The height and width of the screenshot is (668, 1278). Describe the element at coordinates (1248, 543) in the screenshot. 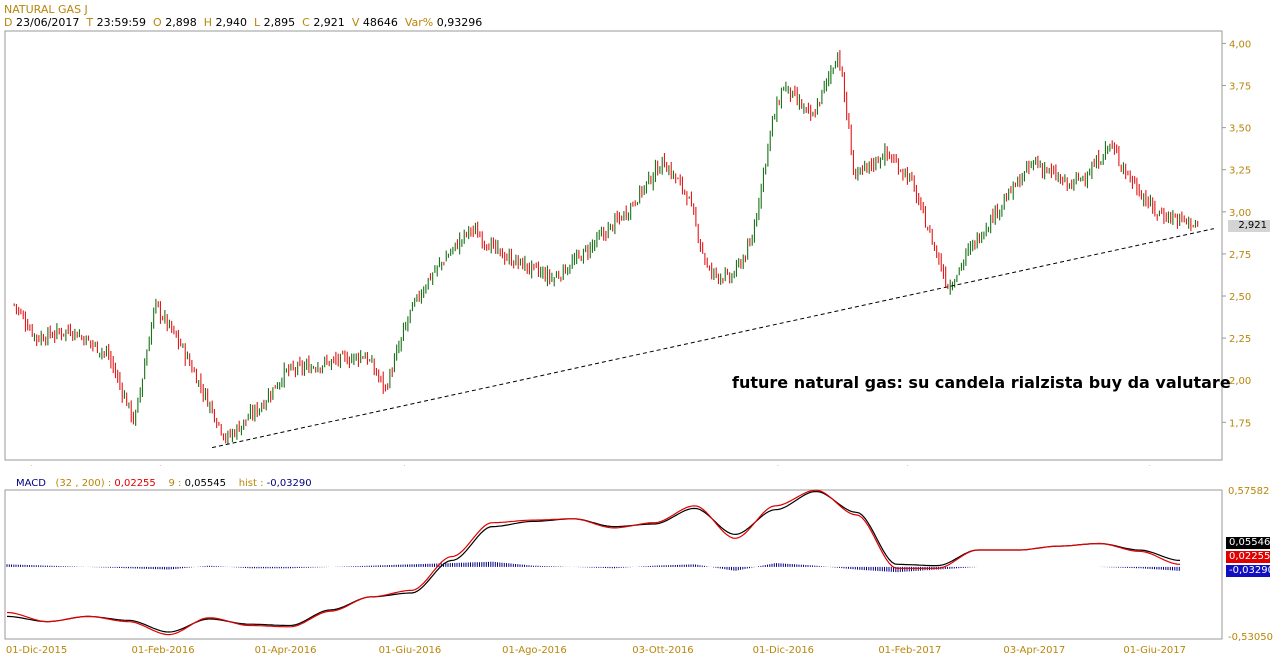

I see `signal-tag: 0,05546` at that location.